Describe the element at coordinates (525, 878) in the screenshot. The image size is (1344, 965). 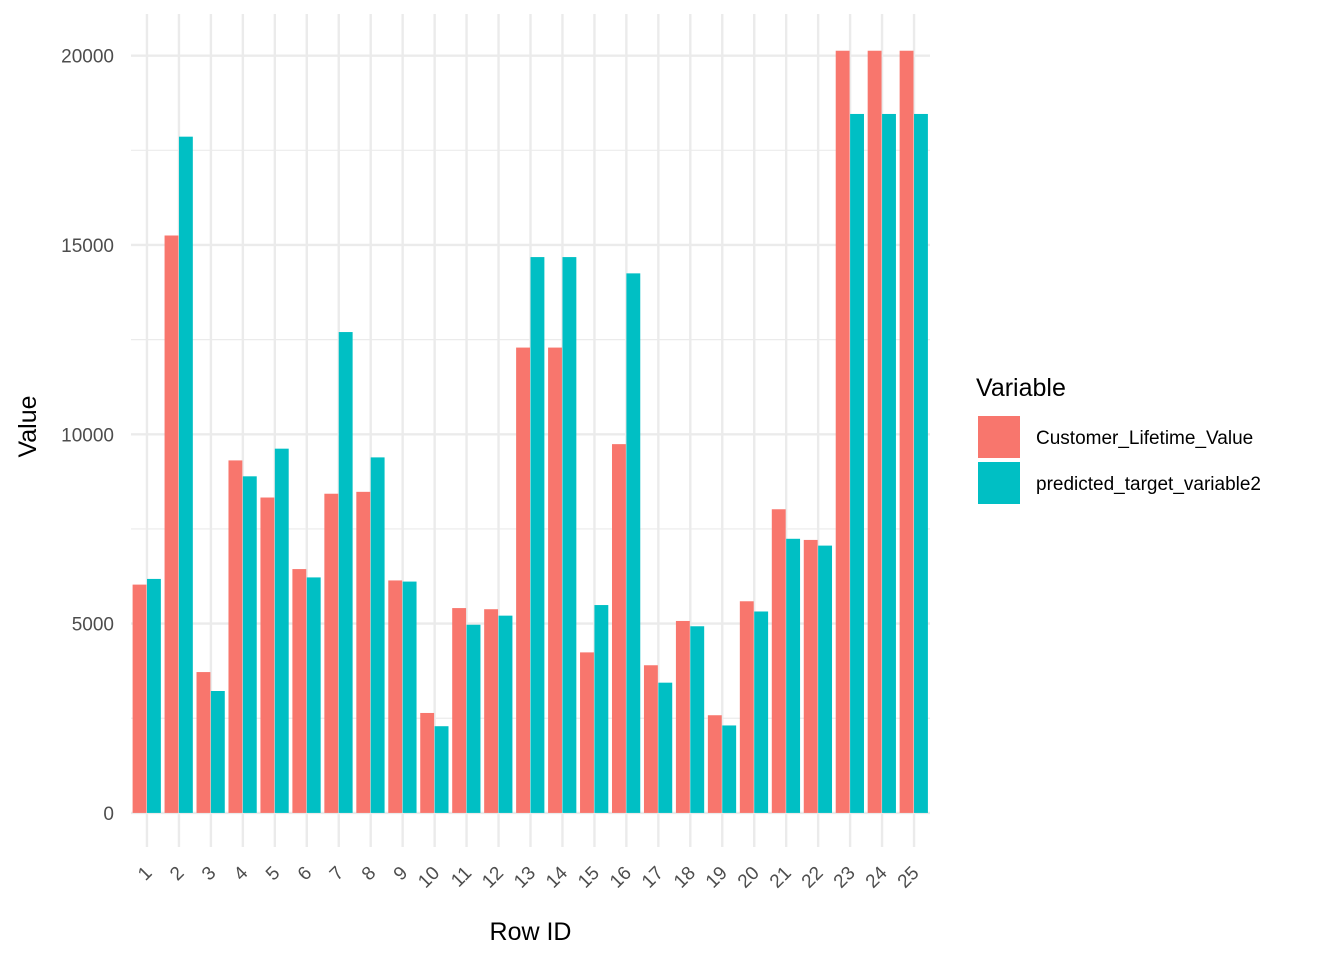
I see `x-tick-label: 13` at that location.